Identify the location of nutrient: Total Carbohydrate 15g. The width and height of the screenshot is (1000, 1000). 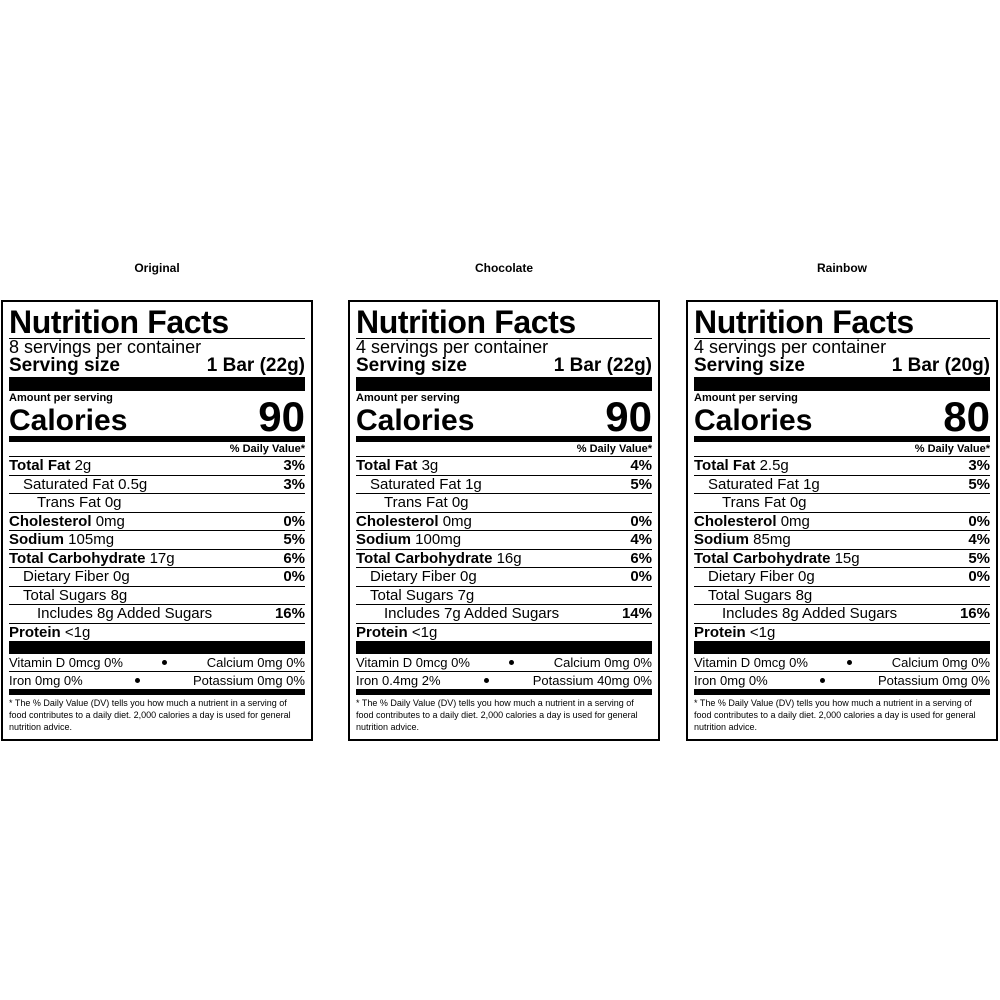
(777, 559).